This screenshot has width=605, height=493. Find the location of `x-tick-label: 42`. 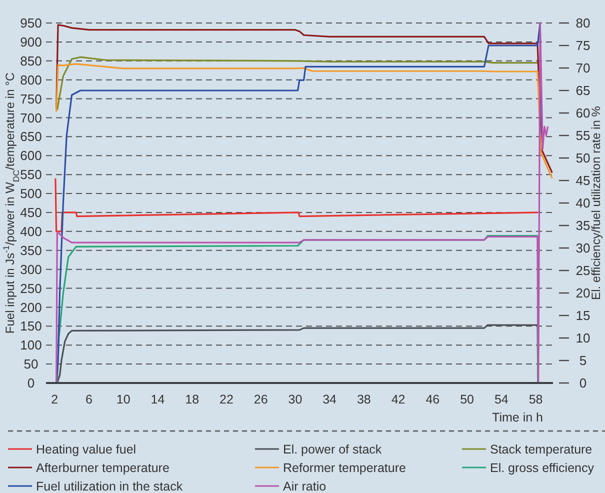

x-tick-label: 42 is located at coordinates (398, 399).